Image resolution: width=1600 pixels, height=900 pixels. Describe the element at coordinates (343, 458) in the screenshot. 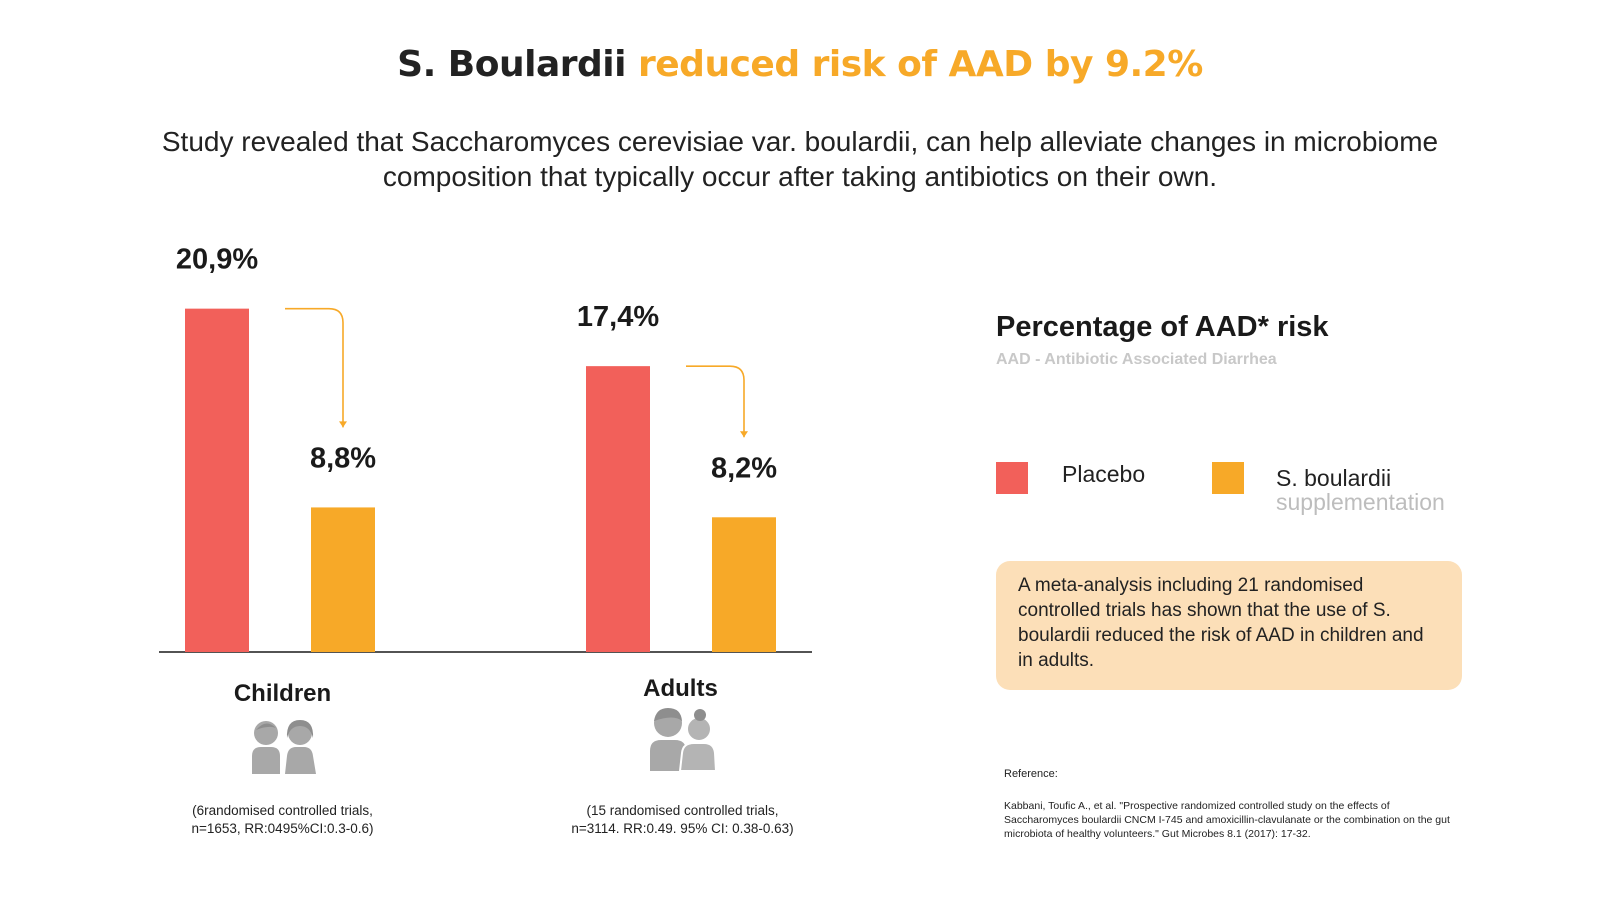

I see `data-label-boulardii-children: 8,8%` at that location.